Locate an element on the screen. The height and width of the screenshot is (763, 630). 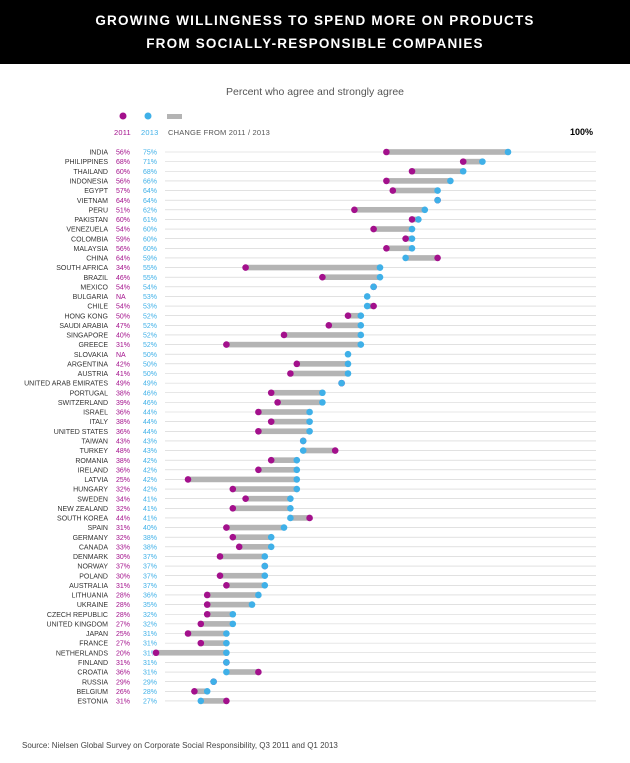
value-2013-label: 68% is located at coordinates (150, 172).